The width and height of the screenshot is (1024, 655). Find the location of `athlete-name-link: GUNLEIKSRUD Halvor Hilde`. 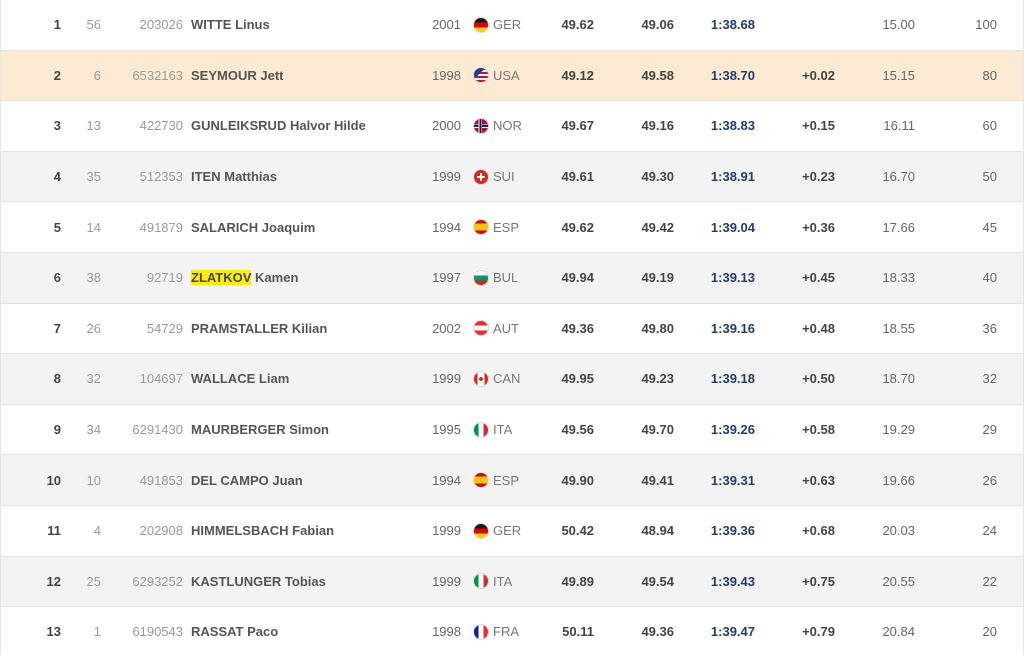

athlete-name-link: GUNLEIKSRUD Halvor Hilde is located at coordinates (306, 126).